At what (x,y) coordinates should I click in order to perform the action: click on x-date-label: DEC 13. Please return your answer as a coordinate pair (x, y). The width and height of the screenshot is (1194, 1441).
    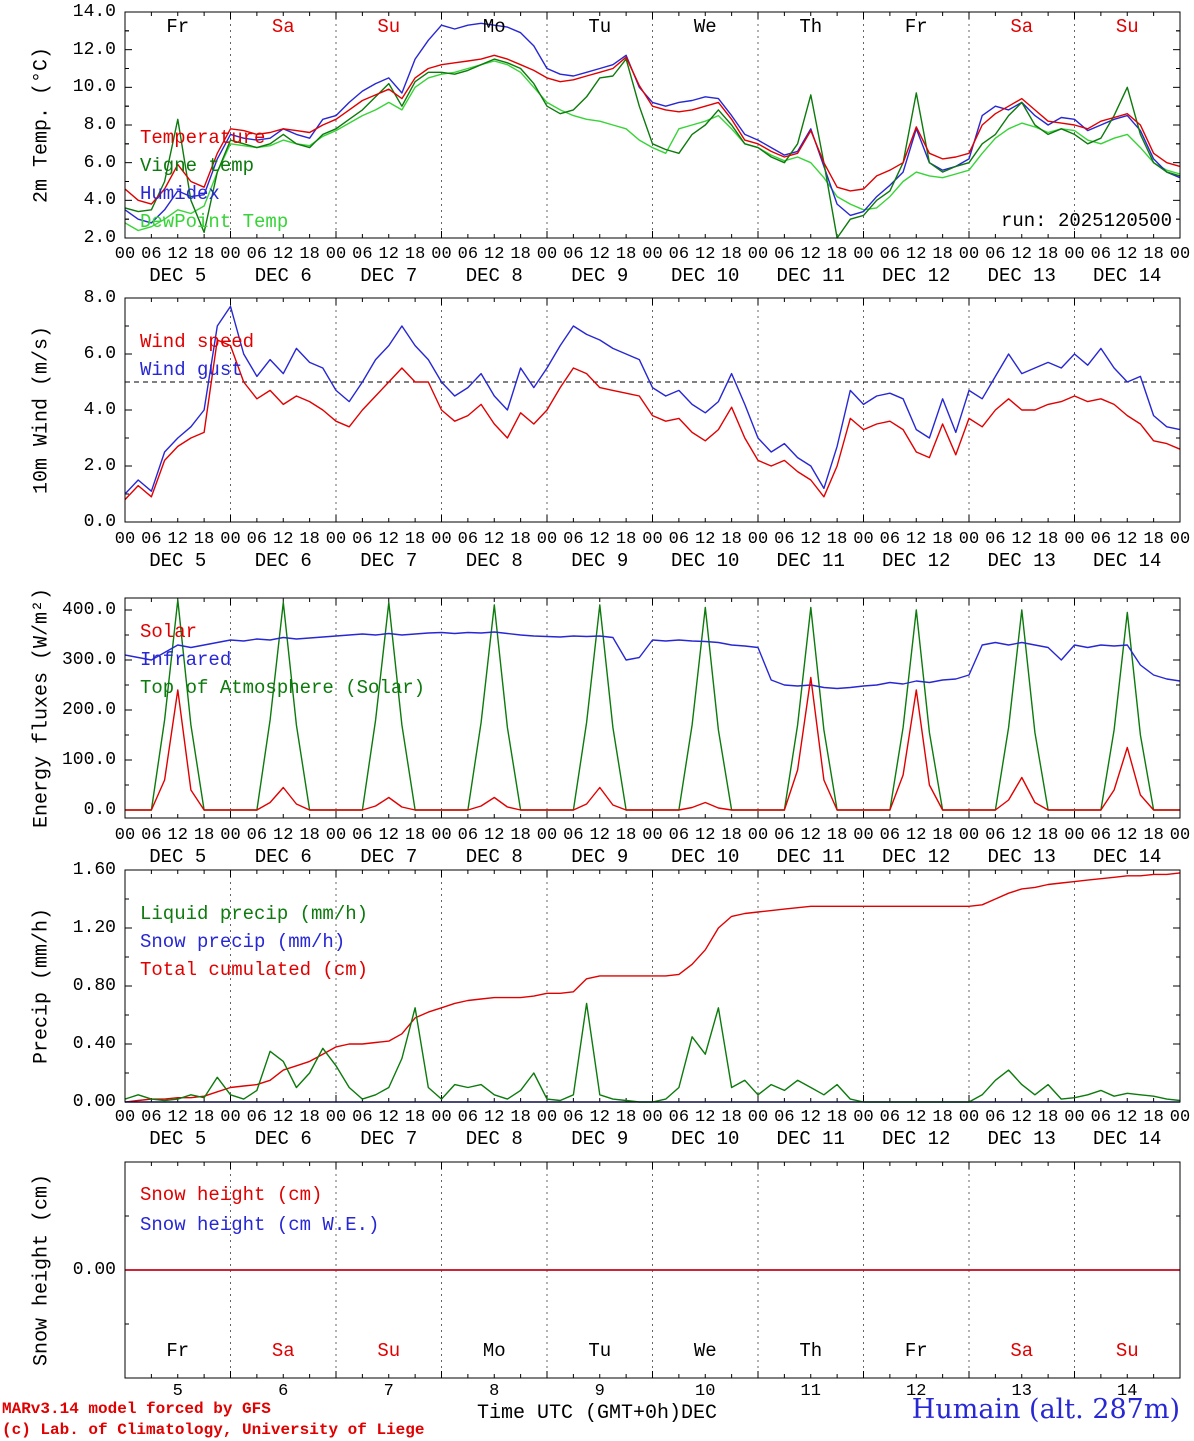
    Looking at the image, I should click on (1021, 1139).